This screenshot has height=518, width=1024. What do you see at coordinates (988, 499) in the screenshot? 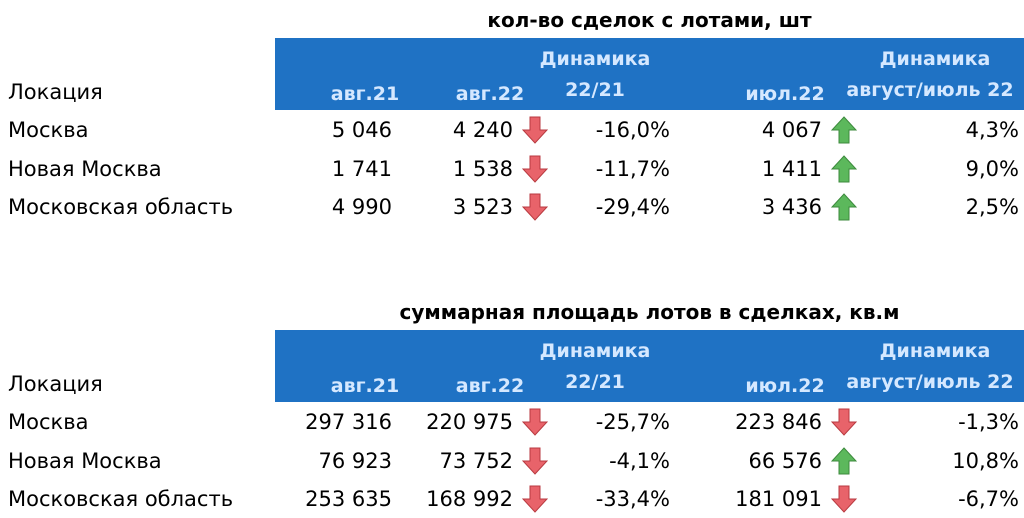
I see `cell-dynamics-mom: -6,7%` at bounding box center [988, 499].